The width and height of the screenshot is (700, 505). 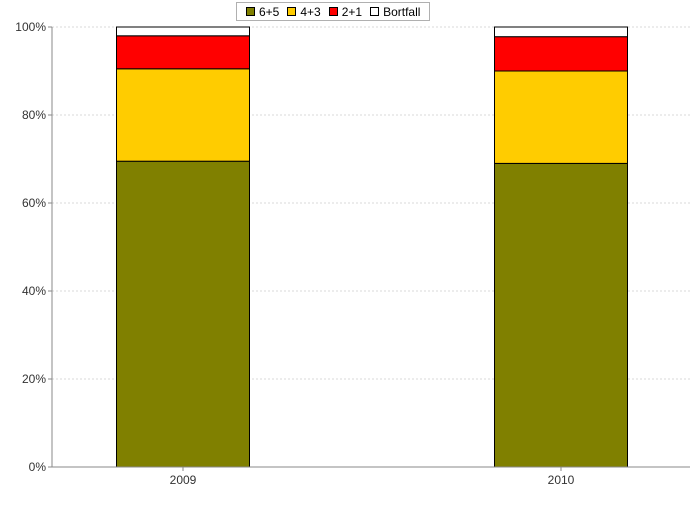 What do you see at coordinates (34, 379) in the screenshot?
I see `y-tick-label: 20%` at bounding box center [34, 379].